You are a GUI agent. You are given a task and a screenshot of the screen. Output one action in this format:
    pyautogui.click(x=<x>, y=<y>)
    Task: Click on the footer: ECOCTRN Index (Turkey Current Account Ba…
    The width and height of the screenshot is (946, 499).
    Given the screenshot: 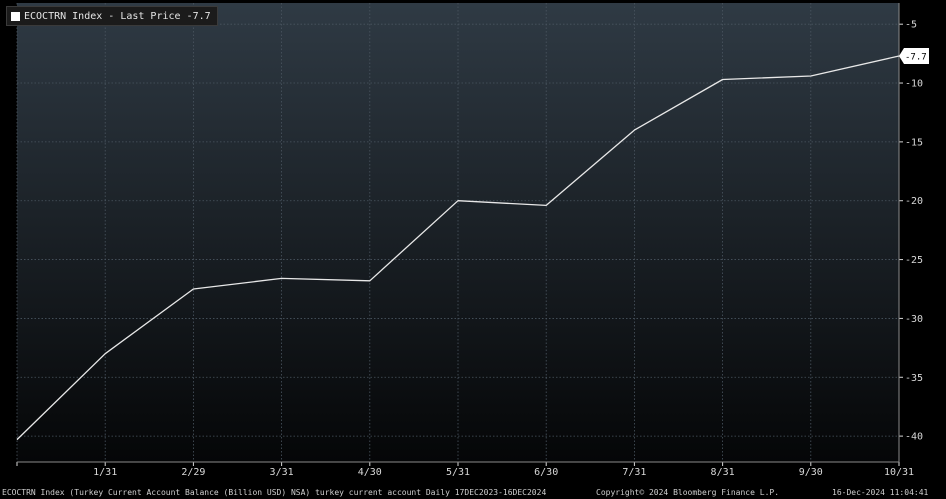 What is the action you would take?
    pyautogui.click(x=473, y=493)
    